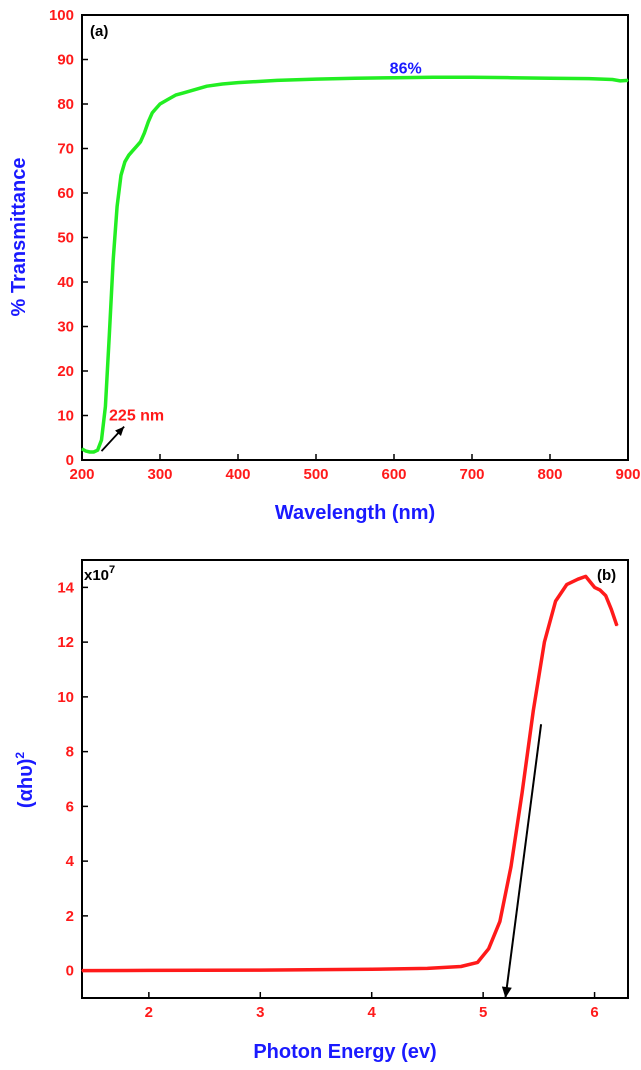 This screenshot has width=641, height=1070. What do you see at coordinates (606, 575) in the screenshot?
I see `panel-b-label: (b)` at bounding box center [606, 575].